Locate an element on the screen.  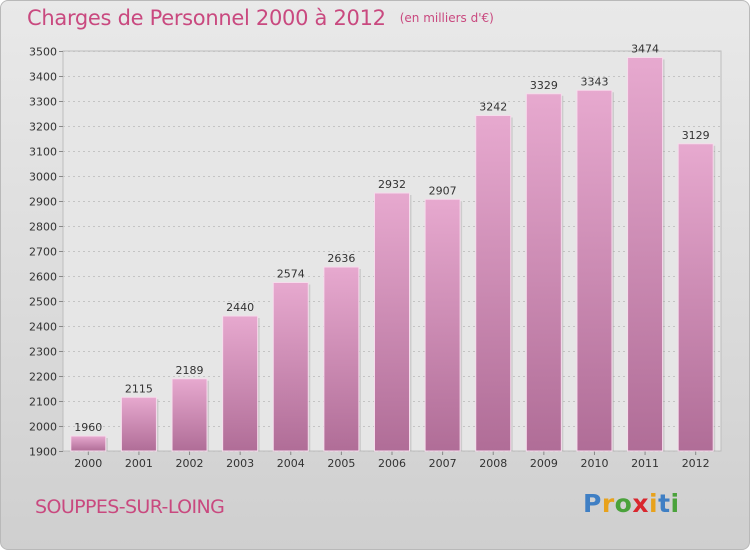
chart-subtitle: (en milliers d'€) is located at coordinates (446, 18).